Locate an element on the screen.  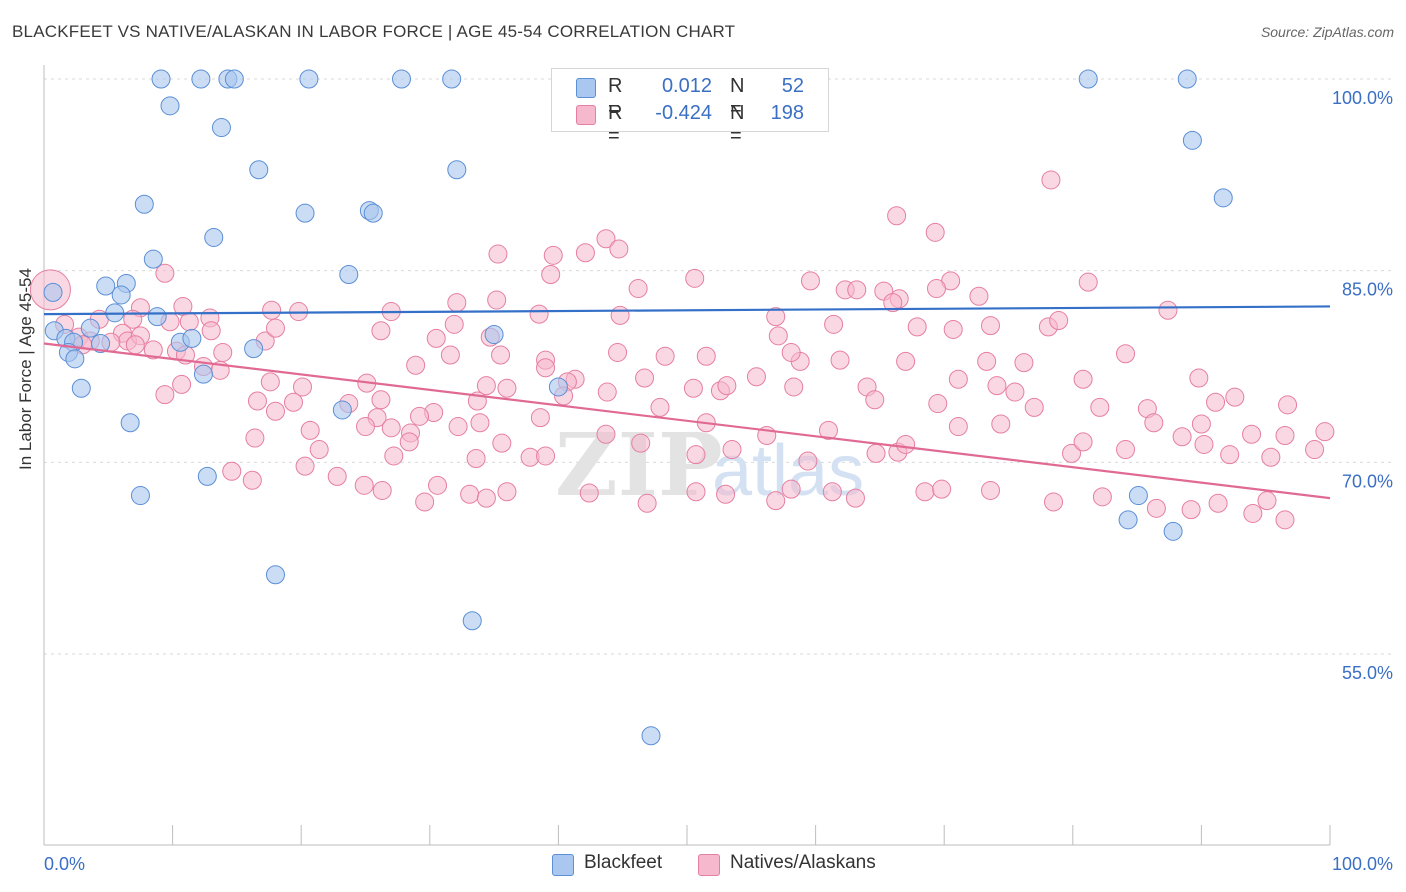
x-tick-label: 100.0% is located at coordinates (1362, 864).